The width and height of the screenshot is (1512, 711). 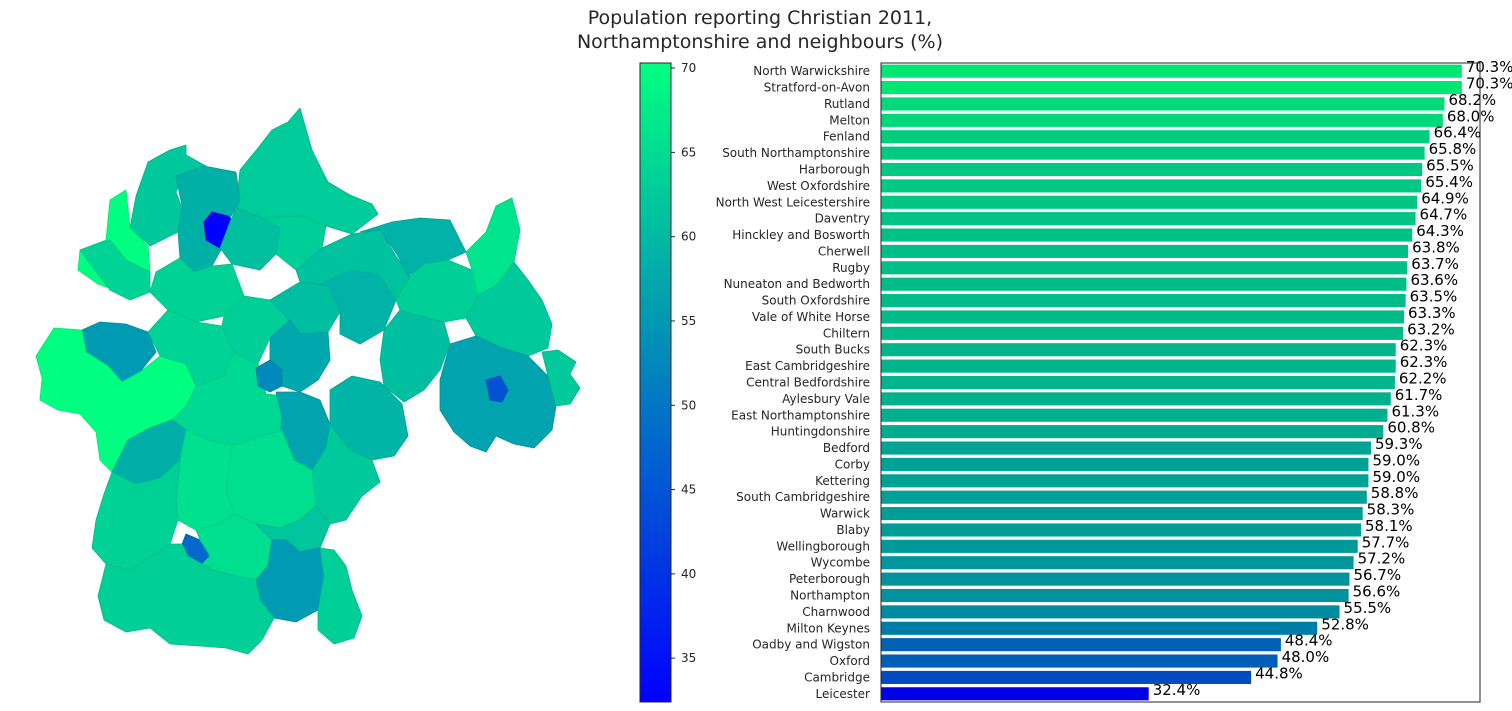 What do you see at coordinates (1435, 264) in the screenshot?
I see `value-label: 63.7%` at bounding box center [1435, 264].